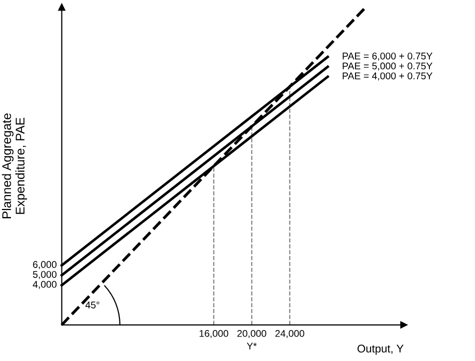 The height and width of the screenshot is (361, 475). Describe the element at coordinates (44, 284) in the screenshot. I see `y-tick-label: 4,000` at that location.